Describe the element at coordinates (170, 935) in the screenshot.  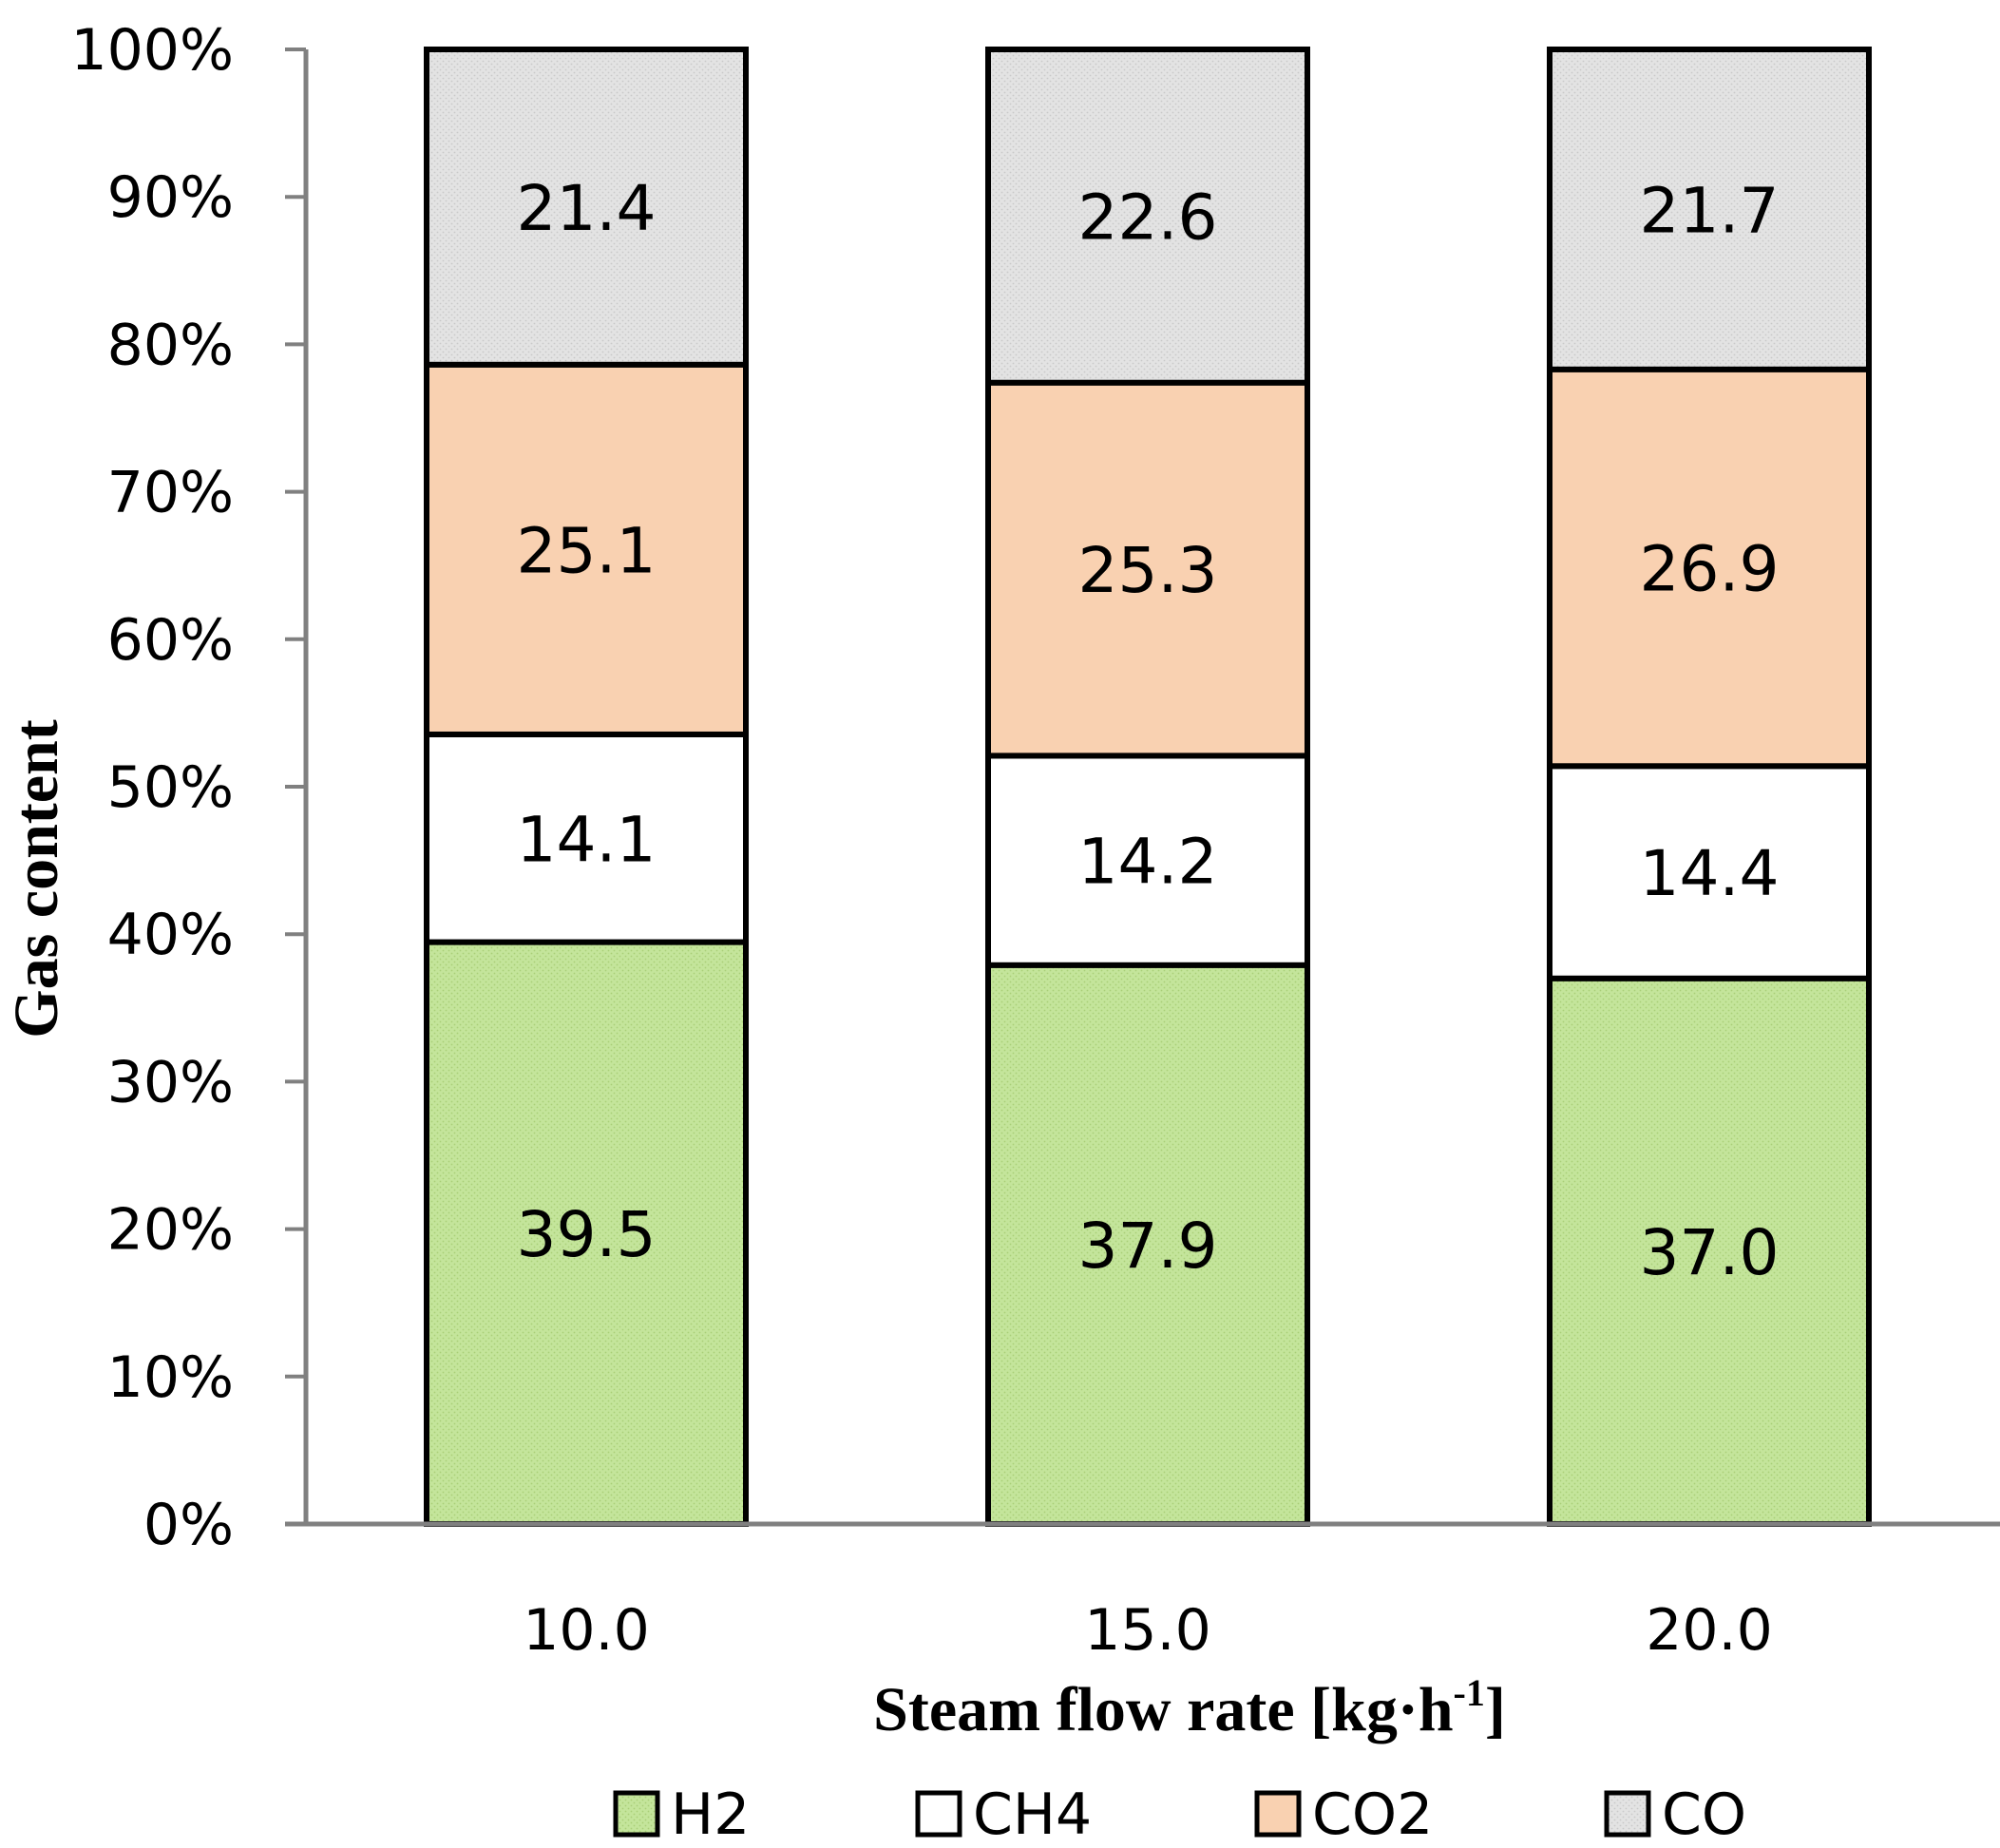
I see `y-tick-label: 40%` at that location.